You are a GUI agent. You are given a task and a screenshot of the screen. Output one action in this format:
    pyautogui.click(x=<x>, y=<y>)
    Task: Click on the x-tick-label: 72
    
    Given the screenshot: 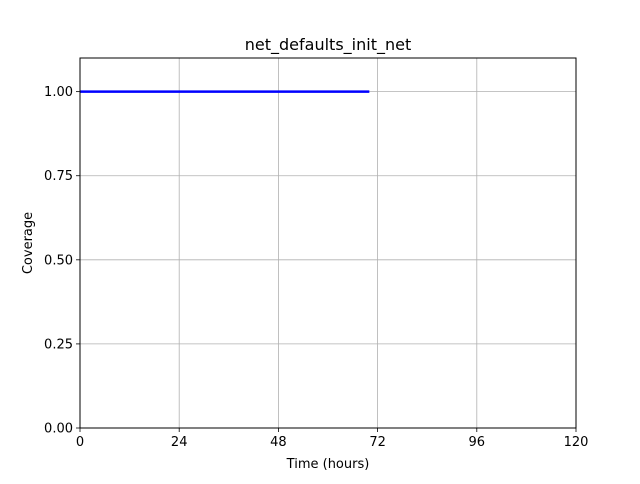 What is the action you would take?
    pyautogui.click(x=377, y=442)
    